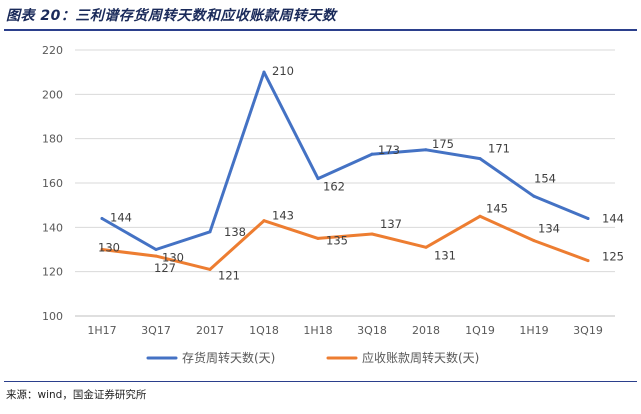  Describe the element at coordinates (480, 330) in the screenshot. I see `x-tick-label: 1Q19` at that location.